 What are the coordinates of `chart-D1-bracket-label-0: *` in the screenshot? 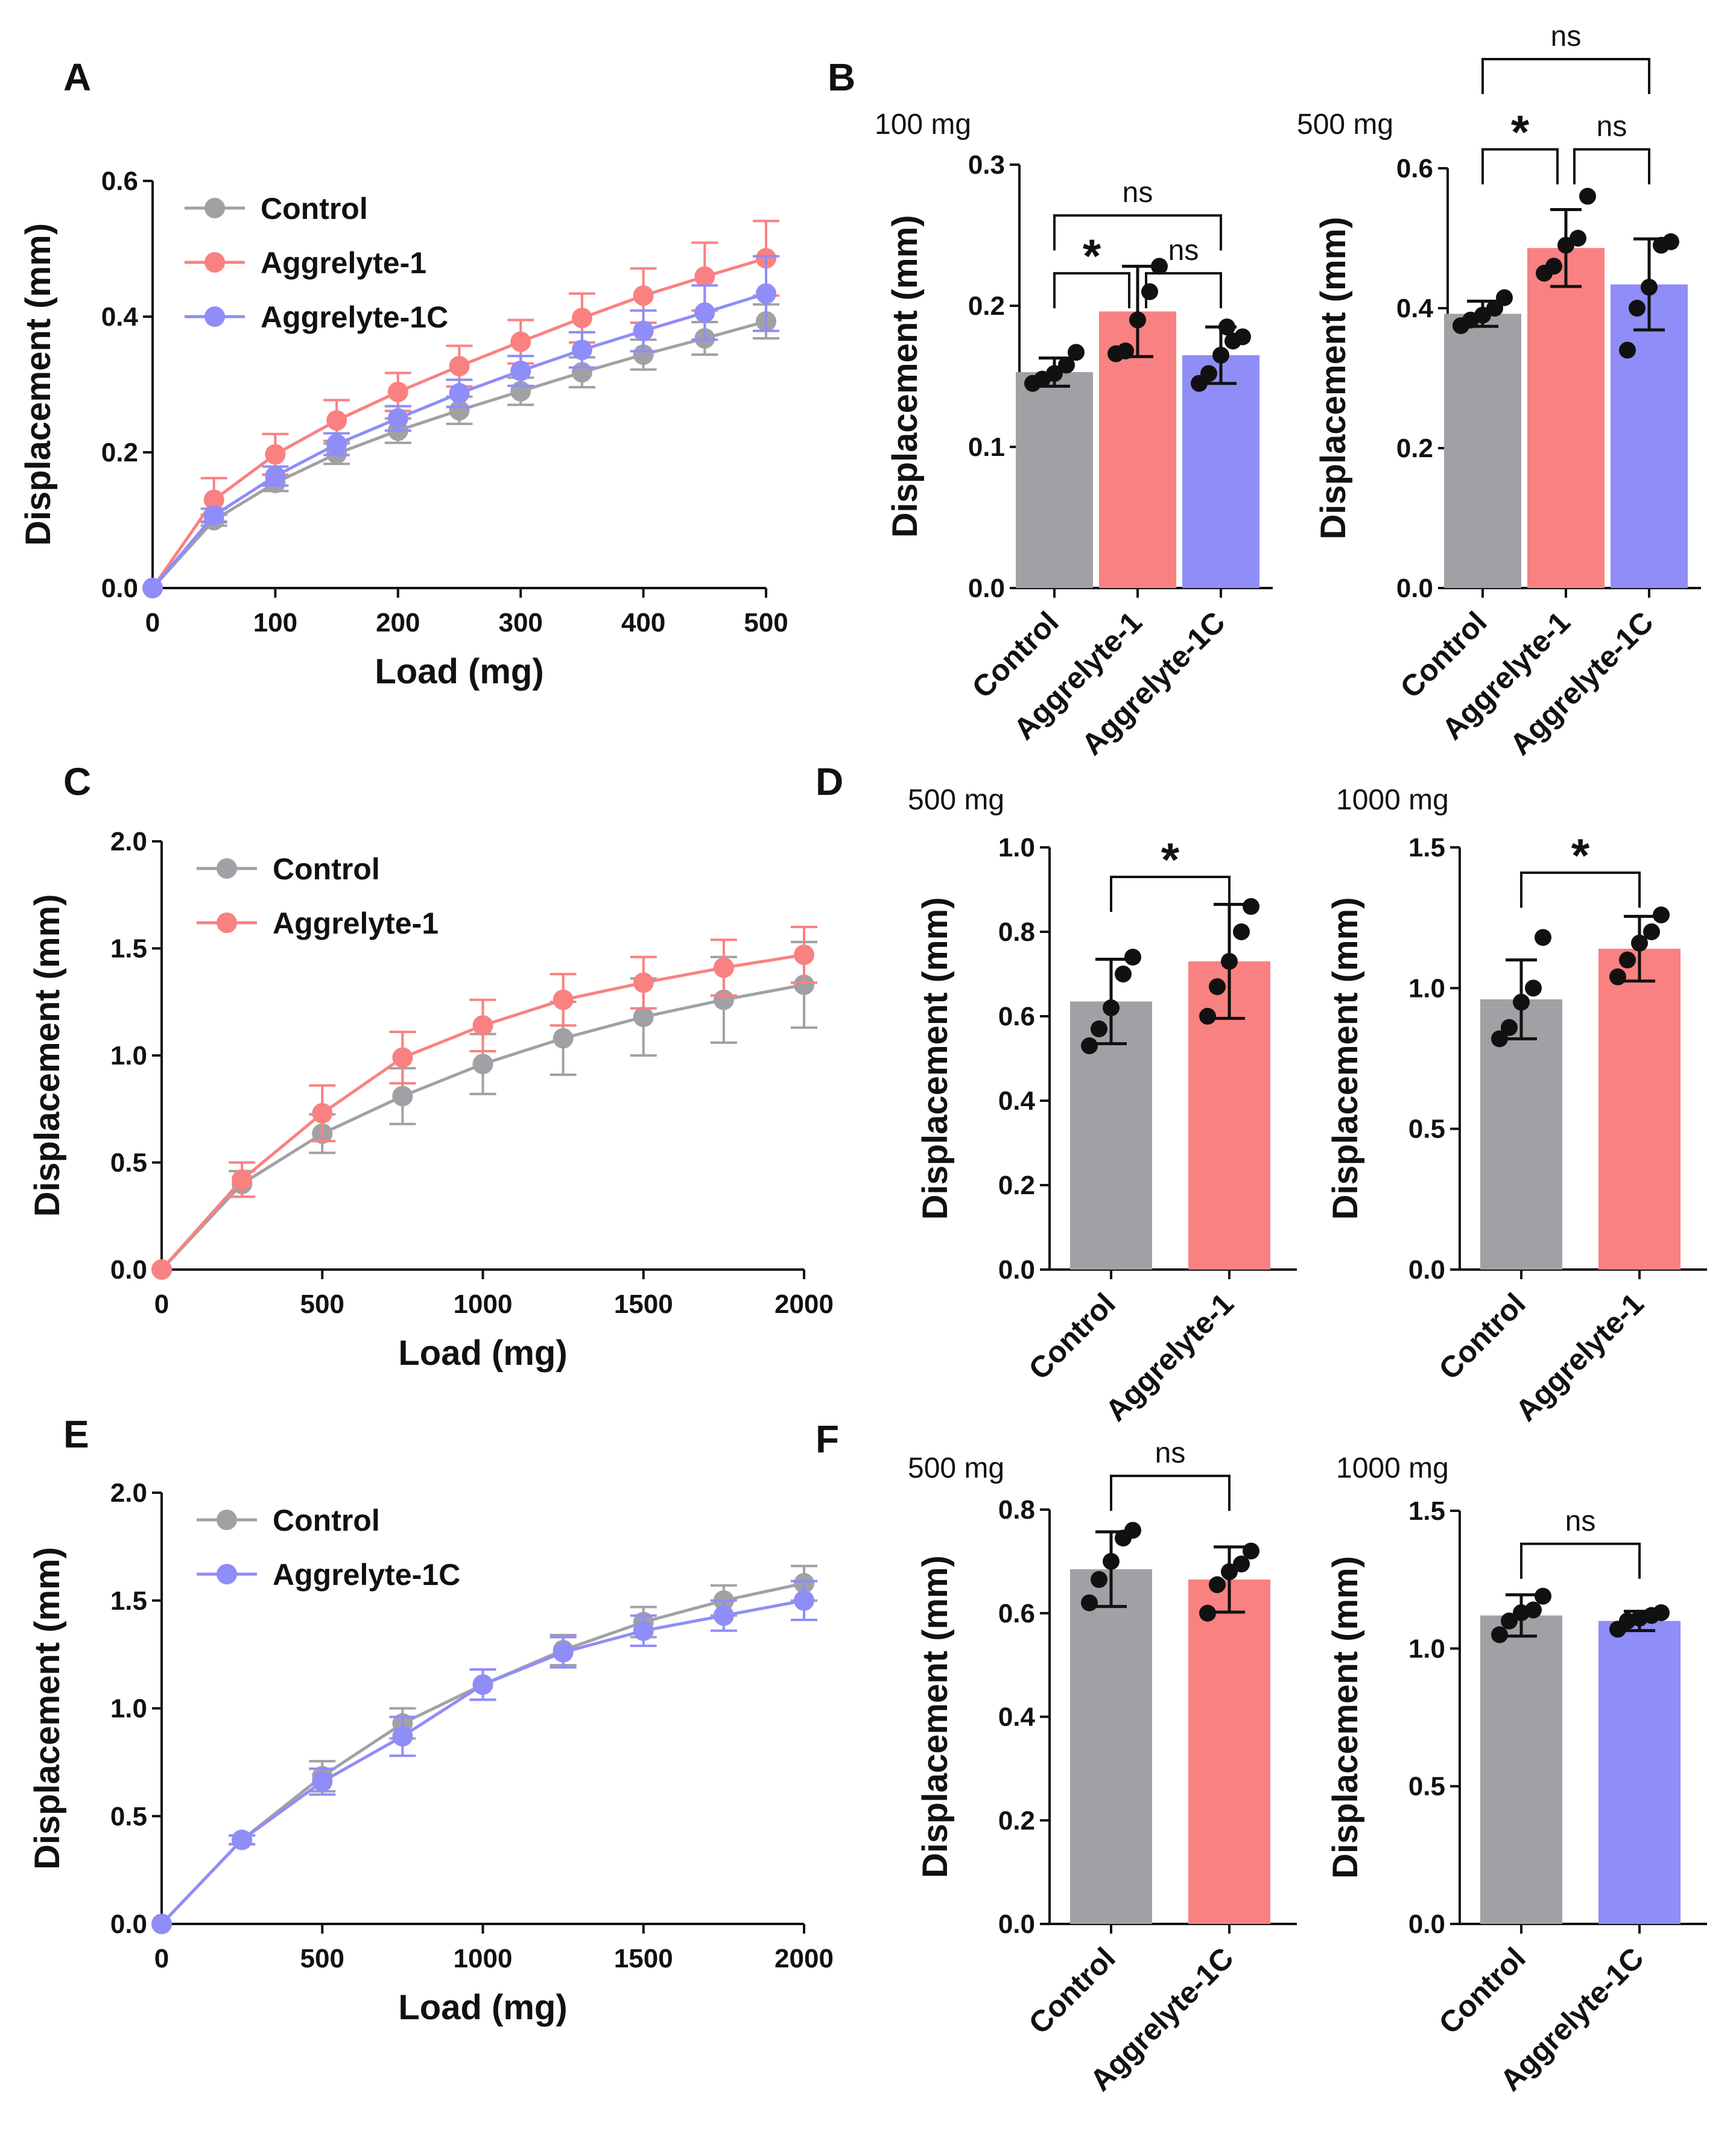 It's located at (1170, 859).